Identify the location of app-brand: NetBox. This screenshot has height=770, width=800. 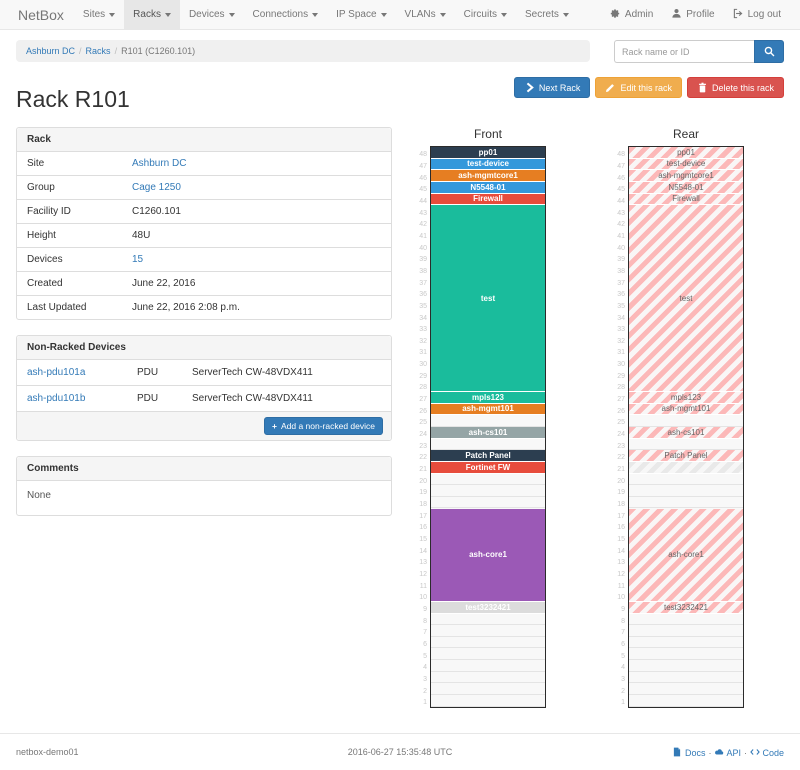
(41, 14).